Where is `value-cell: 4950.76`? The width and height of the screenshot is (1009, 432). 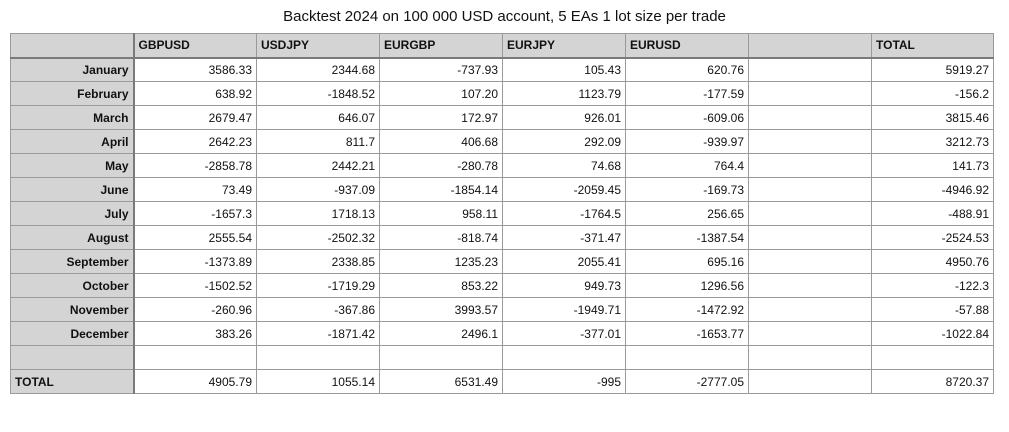 value-cell: 4950.76 is located at coordinates (932, 261).